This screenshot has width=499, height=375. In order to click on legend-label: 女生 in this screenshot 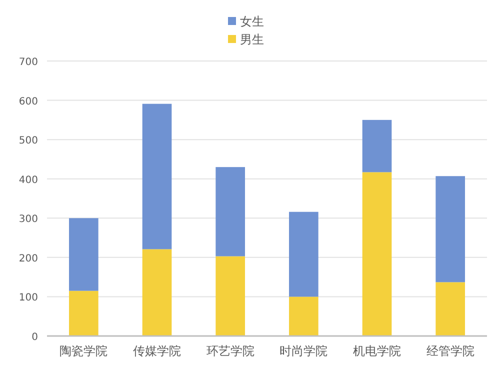, I will do `click(252, 21)`.